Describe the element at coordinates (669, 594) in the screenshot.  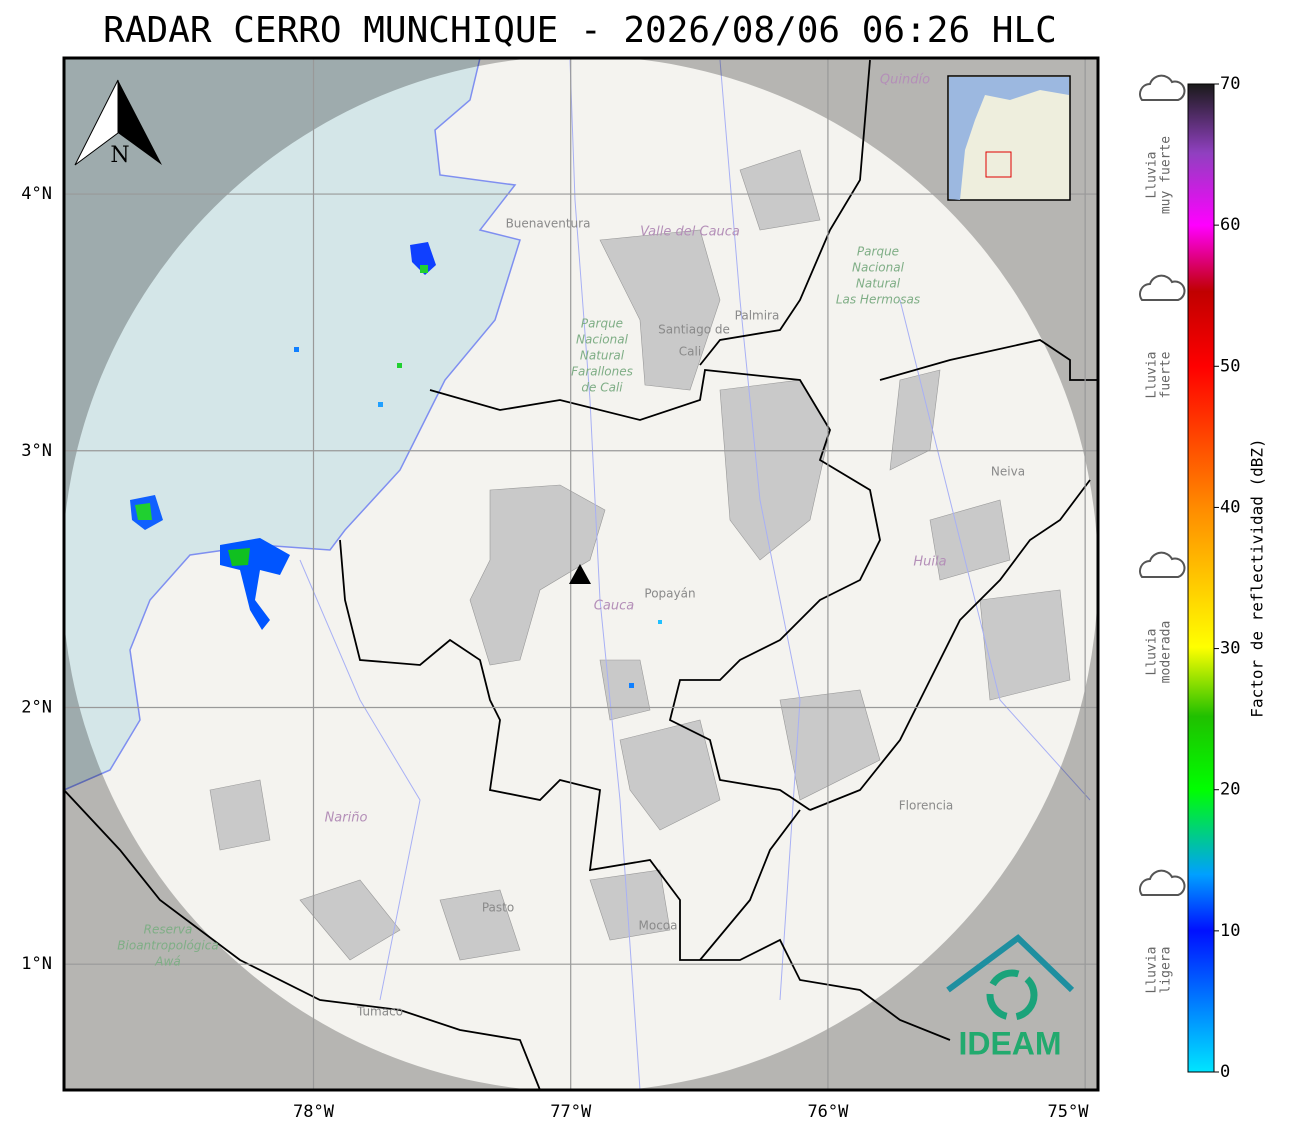
I see `place-label: Popayán` at that location.